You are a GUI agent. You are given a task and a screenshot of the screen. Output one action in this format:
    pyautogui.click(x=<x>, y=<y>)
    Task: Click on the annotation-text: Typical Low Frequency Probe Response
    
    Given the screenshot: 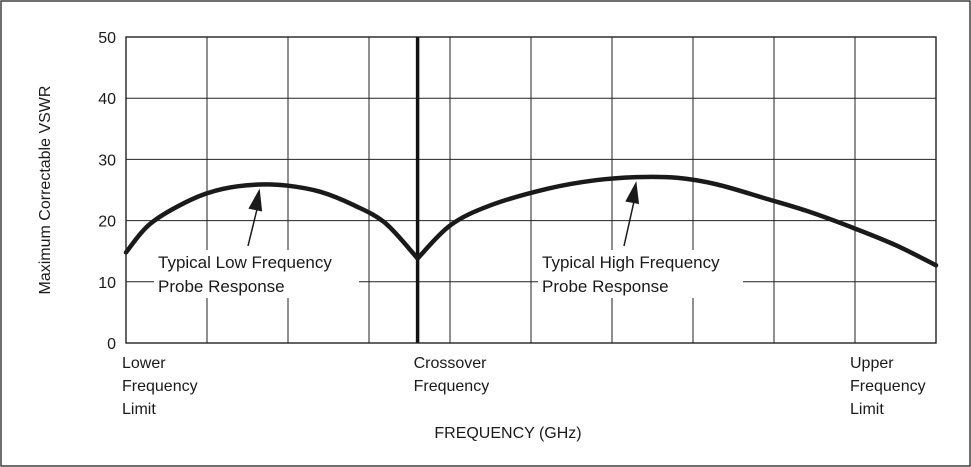 What is the action you would take?
    pyautogui.click(x=245, y=274)
    